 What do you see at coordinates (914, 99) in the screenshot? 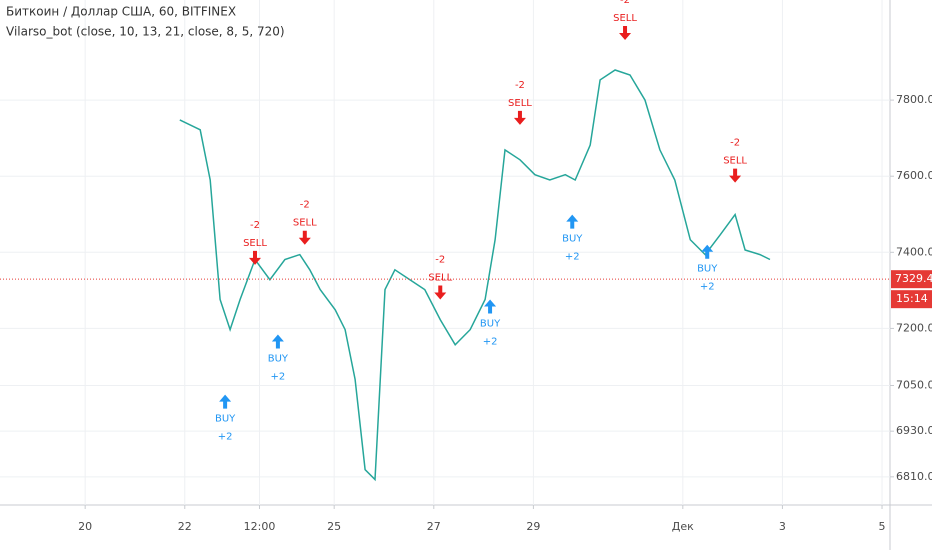
I see `y-tick-label: 7800.0` at bounding box center [914, 99].